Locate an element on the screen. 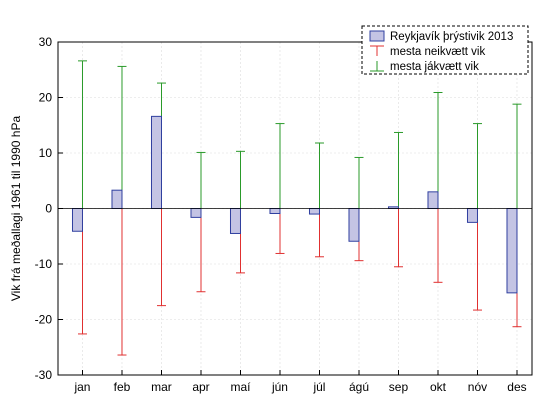 This screenshot has height=405, width=540. y-axis: -30 -20 -10 0 10 20 30 is located at coordinates (49, 208).